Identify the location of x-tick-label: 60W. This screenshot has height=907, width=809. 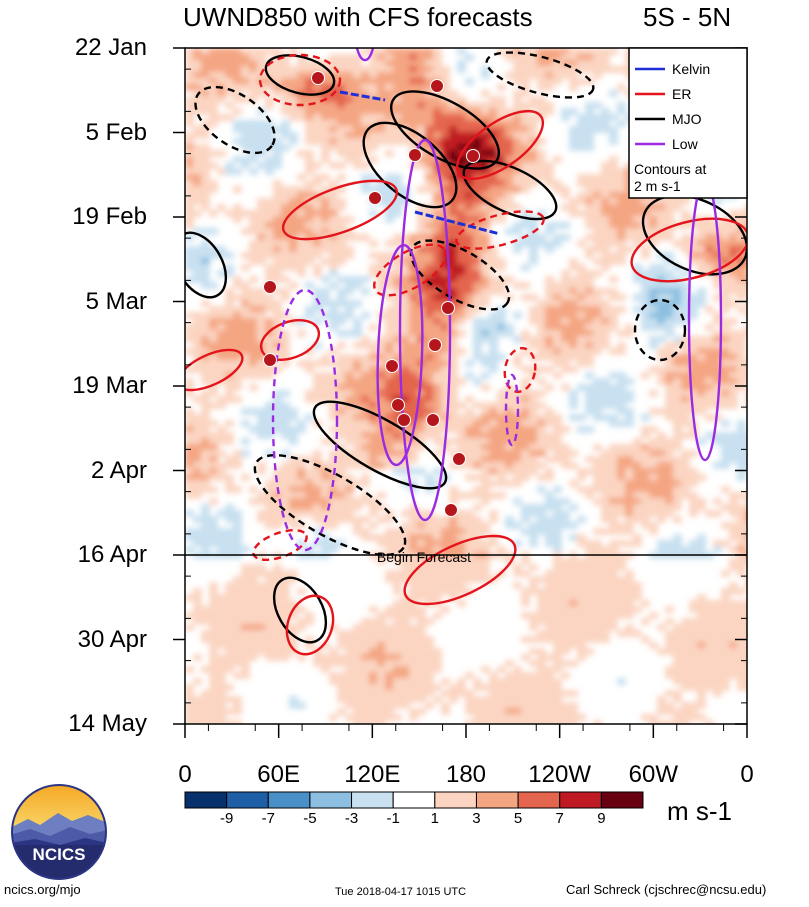
(653, 774).